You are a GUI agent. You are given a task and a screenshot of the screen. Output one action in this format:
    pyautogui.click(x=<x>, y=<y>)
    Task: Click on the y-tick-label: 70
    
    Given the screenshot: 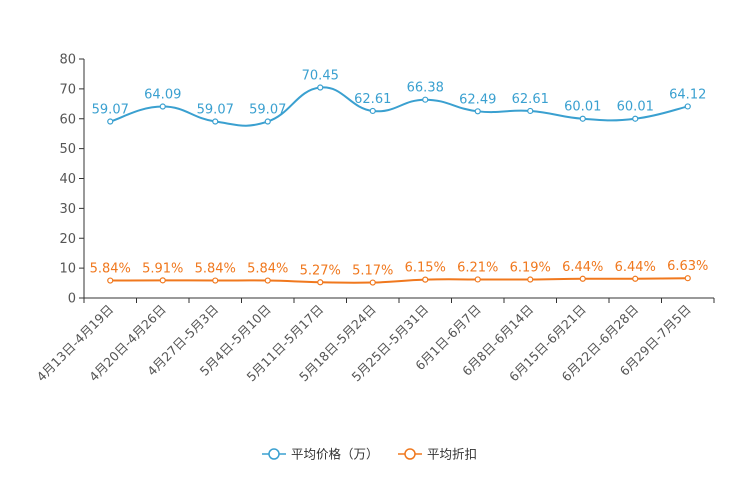 What is the action you would take?
    pyautogui.click(x=67, y=89)
    